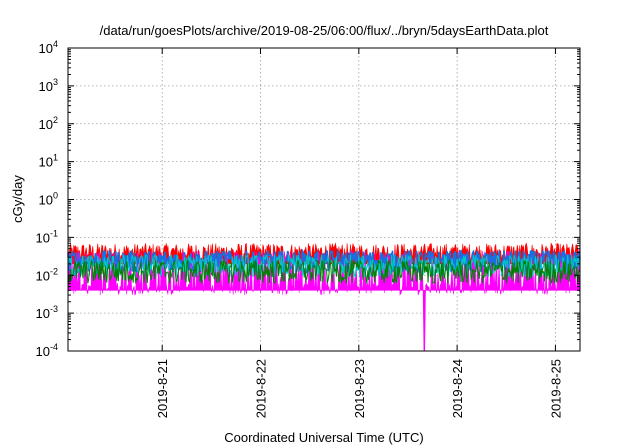  I want to click on x-tick-label: 2019-8-23, so click(359, 388).